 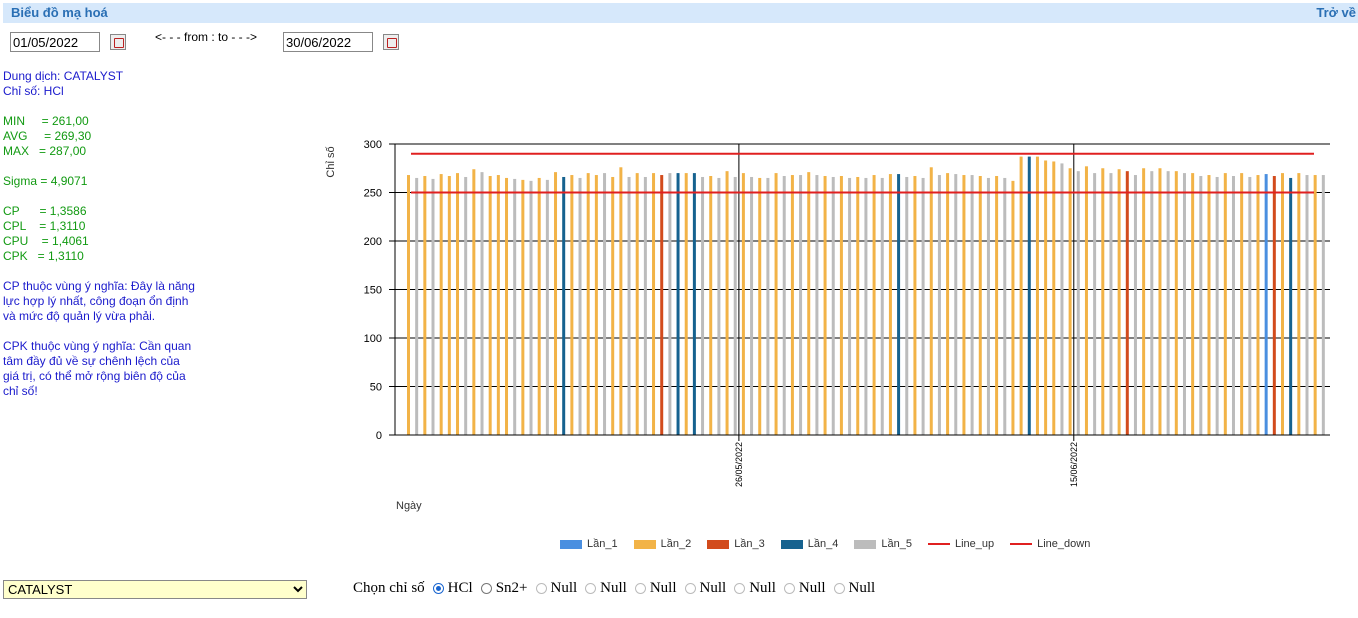 I want to click on page-title: Biểu đồ mạ hoá, so click(x=59, y=12).